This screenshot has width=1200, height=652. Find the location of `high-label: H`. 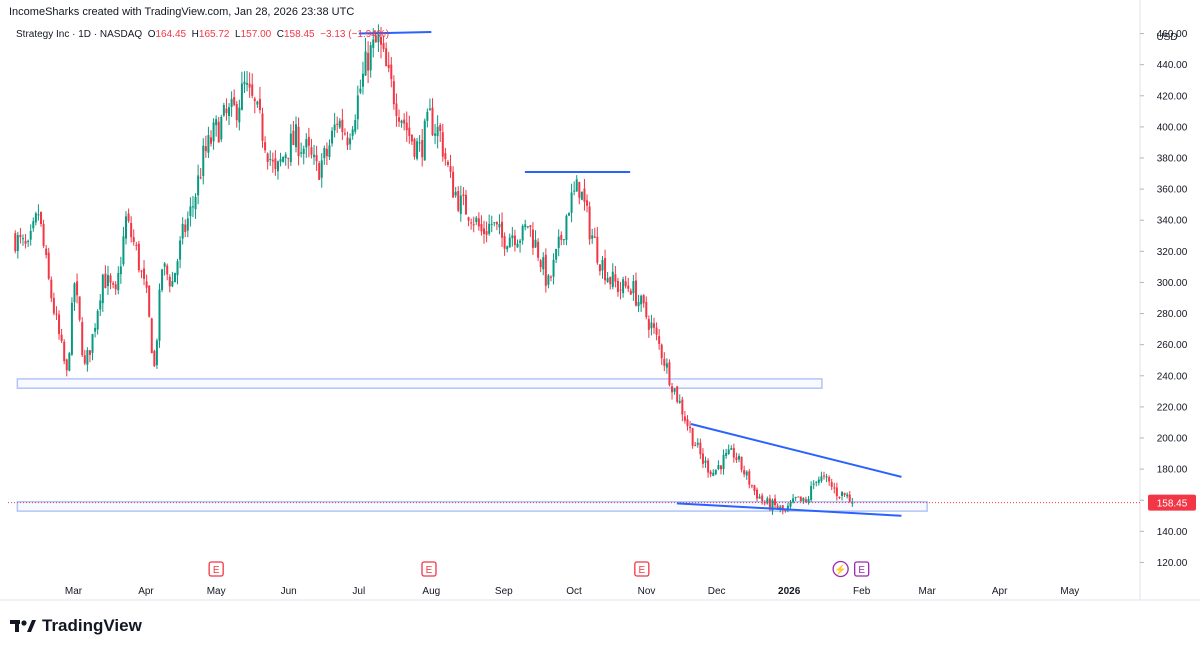

high-label: H is located at coordinates (195, 34).